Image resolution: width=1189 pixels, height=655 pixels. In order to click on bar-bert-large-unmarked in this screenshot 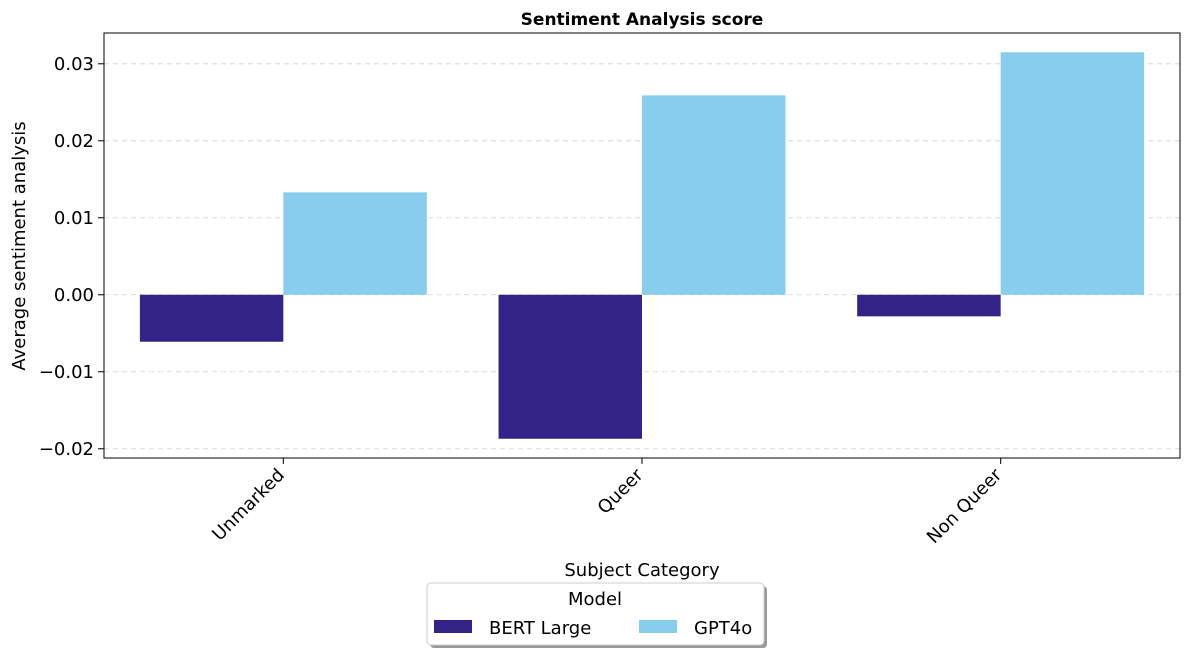, I will do `click(211, 318)`.